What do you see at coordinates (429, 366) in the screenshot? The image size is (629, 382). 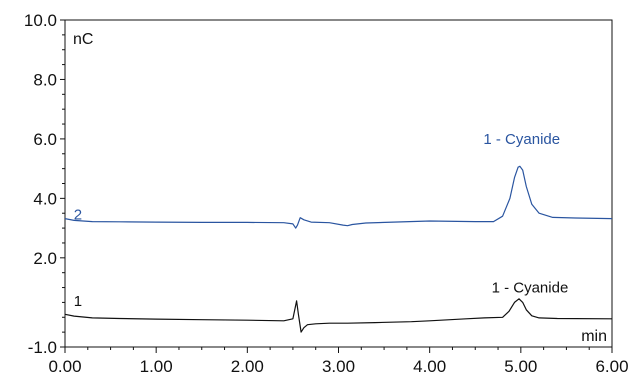 I see `x-tick-label: 4.00` at bounding box center [429, 366].